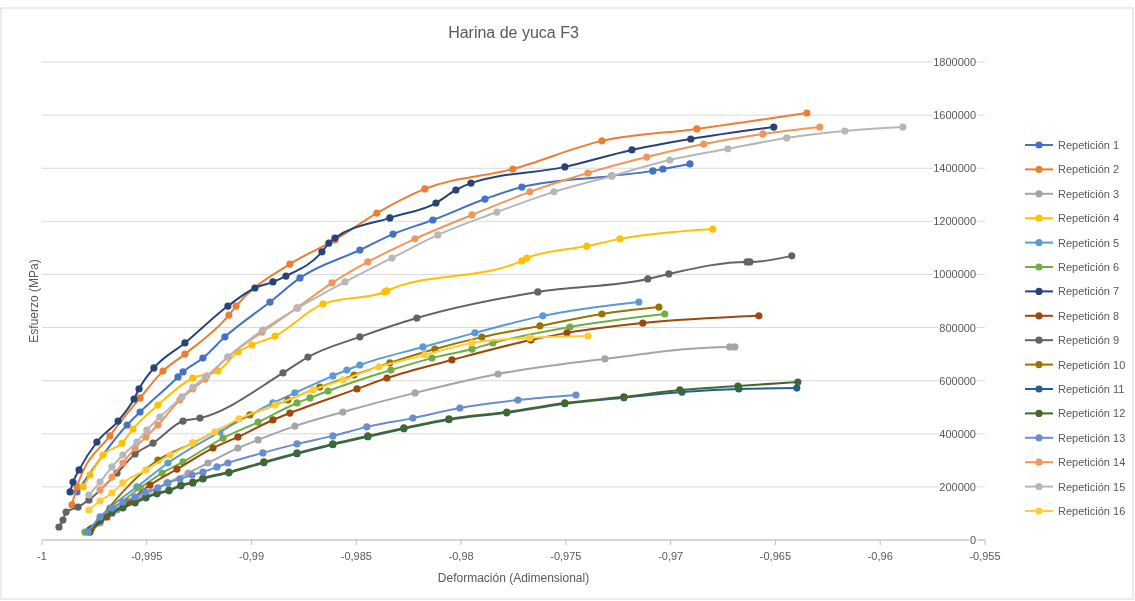 The width and height of the screenshot is (1135, 601). What do you see at coordinates (972, 540) in the screenshot?
I see `y-tick-label: 0` at bounding box center [972, 540].